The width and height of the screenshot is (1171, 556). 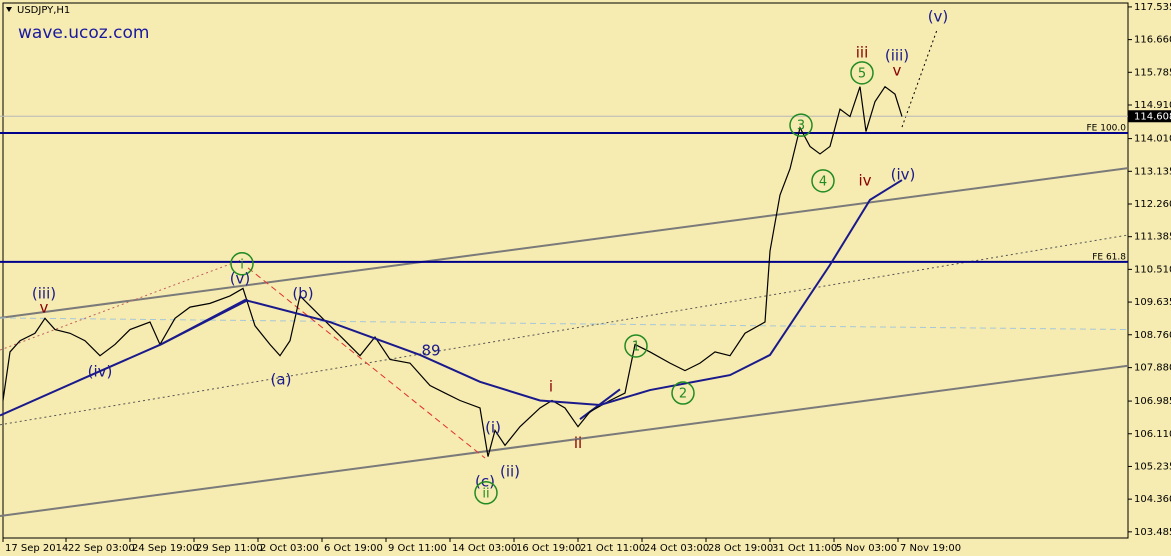 I want to click on x-tick-label: 2 Oct 03:00, so click(x=289, y=548).